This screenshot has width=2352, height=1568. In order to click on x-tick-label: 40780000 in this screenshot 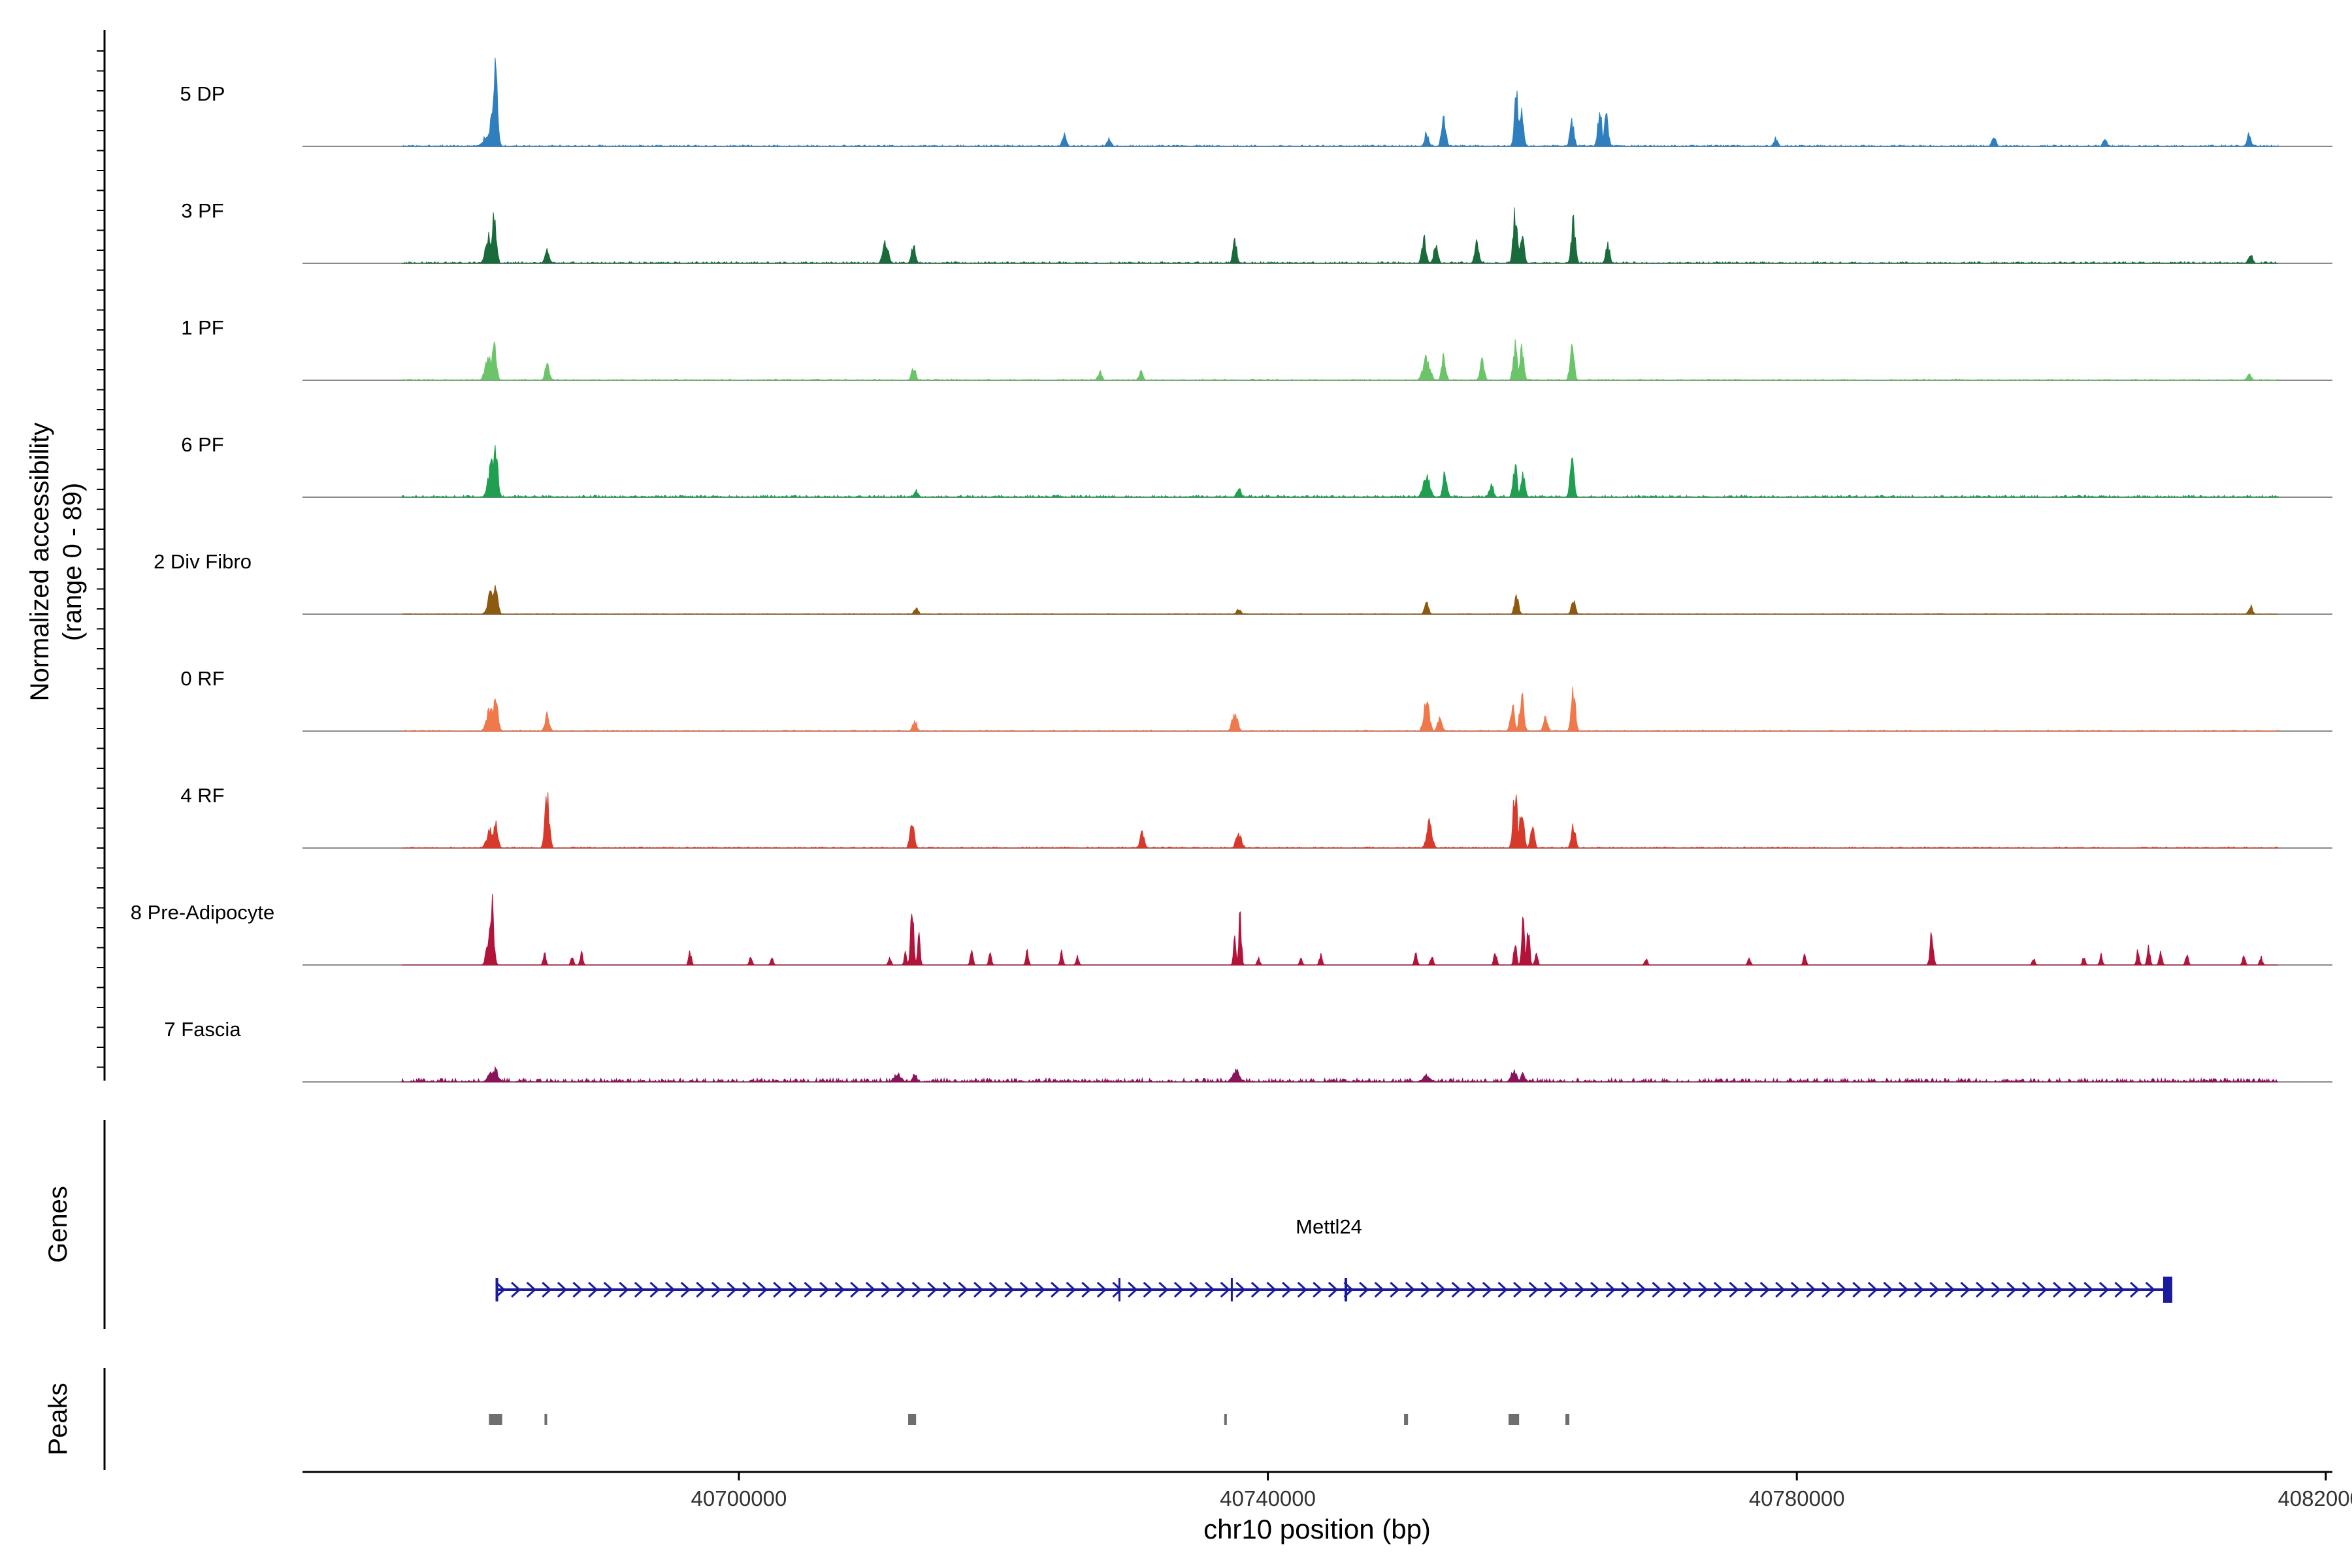, I will do `click(1797, 1498)`.